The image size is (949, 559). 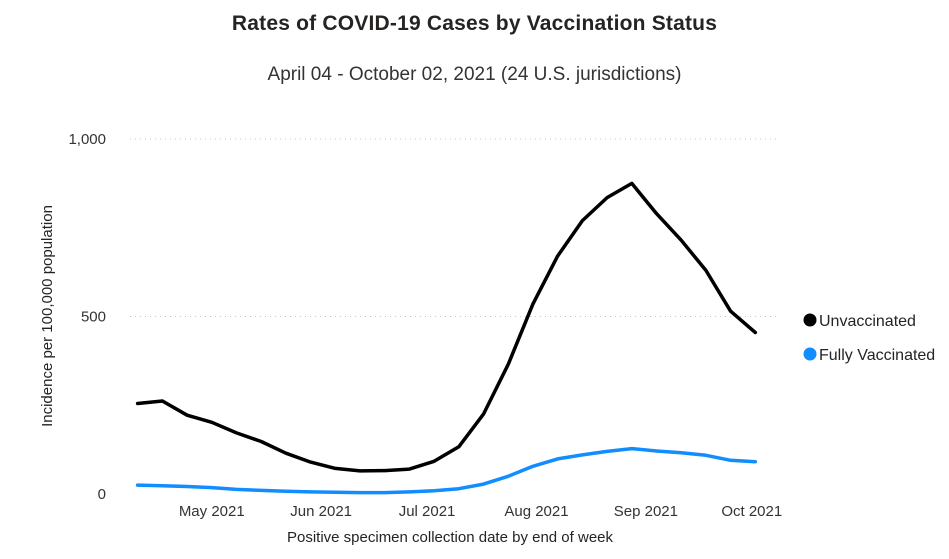 What do you see at coordinates (321, 511) in the screenshot?
I see `x-tick-label: Jun 2021` at bounding box center [321, 511].